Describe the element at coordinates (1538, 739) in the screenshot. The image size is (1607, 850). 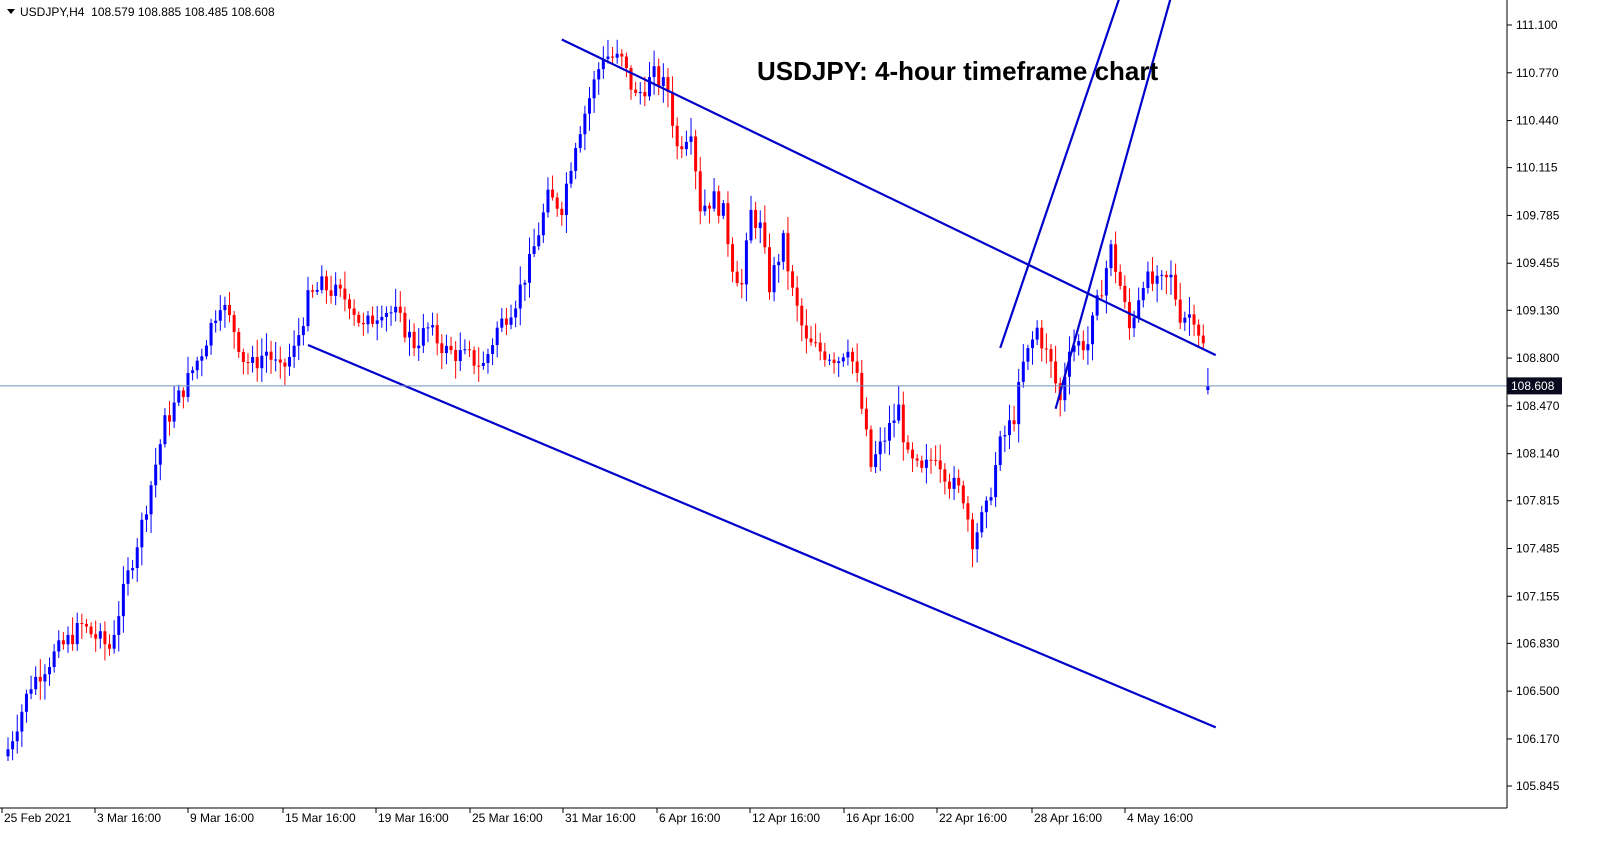
I see `y-tick-label: 106.170` at that location.